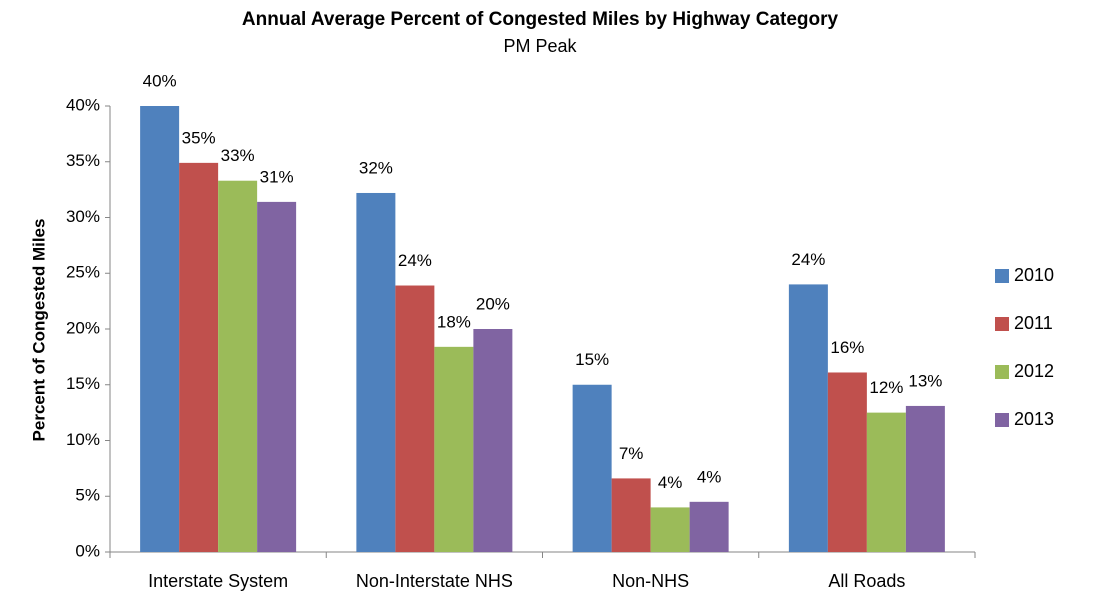 The width and height of the screenshot is (1099, 600). Describe the element at coordinates (38, 330) in the screenshot. I see `y-axis-label: Percent of Congested Miles` at that location.